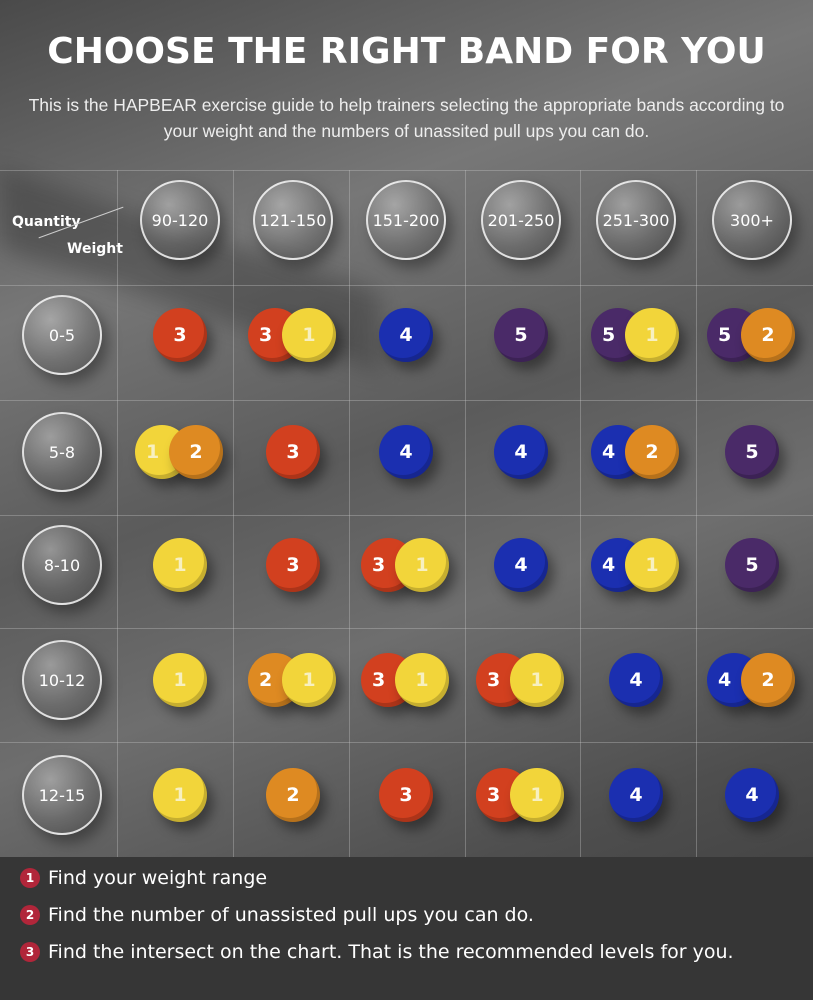 The height and width of the screenshot is (1000, 813). What do you see at coordinates (158, 878) in the screenshot?
I see `step-text: Find your weight range` at bounding box center [158, 878].